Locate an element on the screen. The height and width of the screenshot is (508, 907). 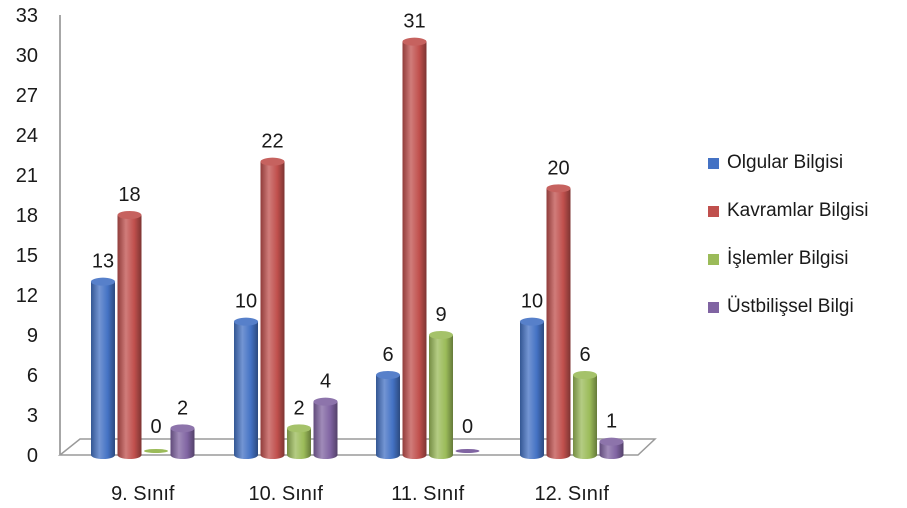
y-tick-label: 30 is located at coordinates (27, 56).